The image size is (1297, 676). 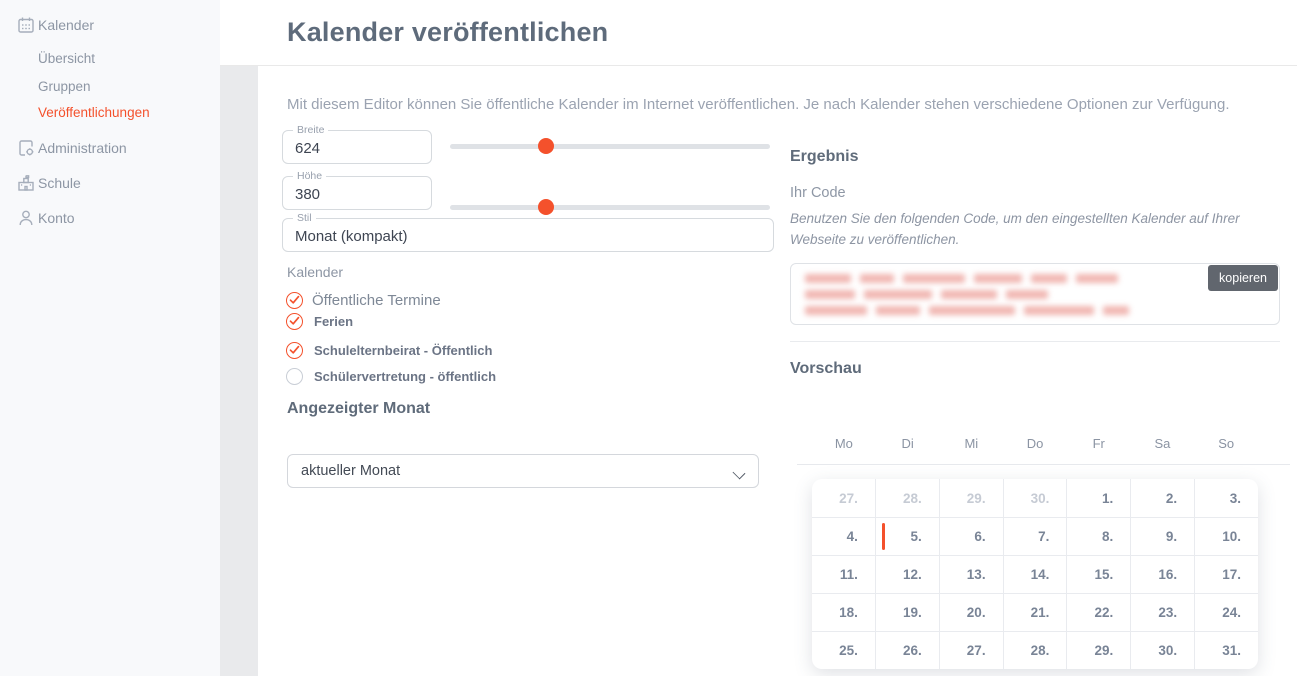 I want to click on calendar-day-cell: 11., so click(x=843, y=574).